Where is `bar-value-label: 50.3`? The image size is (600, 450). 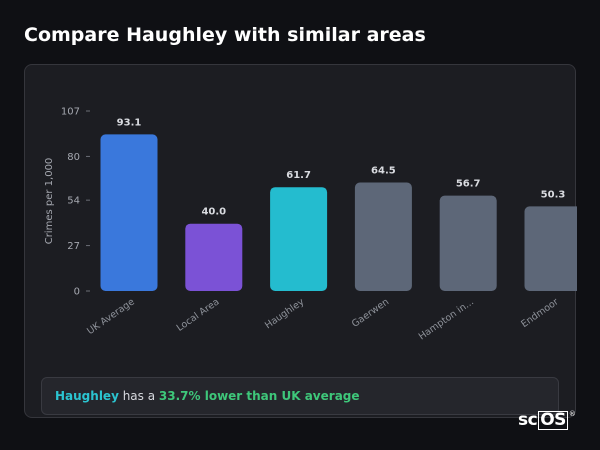
bar-value-label: 50.3 is located at coordinates (553, 194).